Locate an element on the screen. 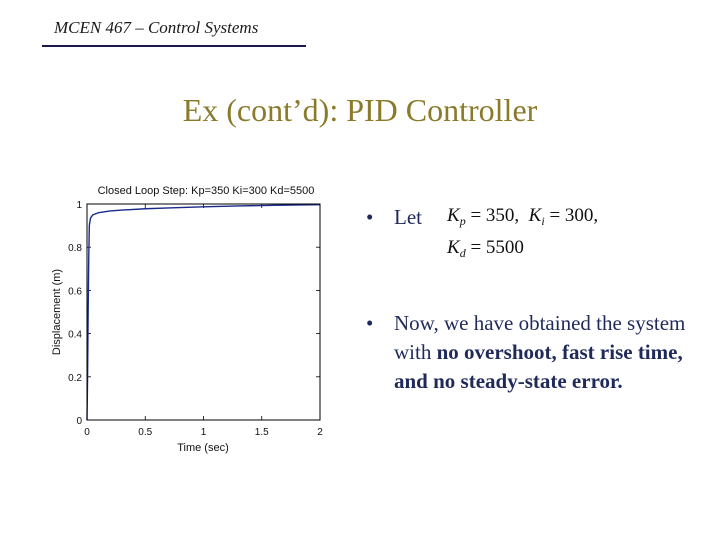 The height and width of the screenshot is (540, 720). header-divider is located at coordinates (174, 46).